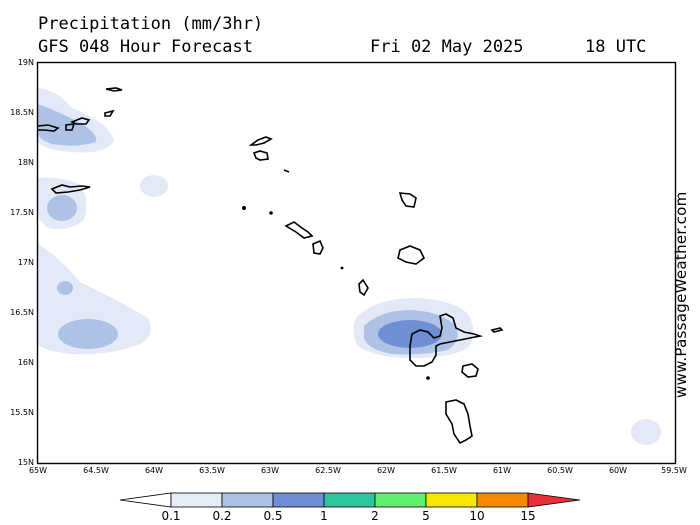  Describe the element at coordinates (411, 255) in the screenshot. I see `island-antigua` at that location.